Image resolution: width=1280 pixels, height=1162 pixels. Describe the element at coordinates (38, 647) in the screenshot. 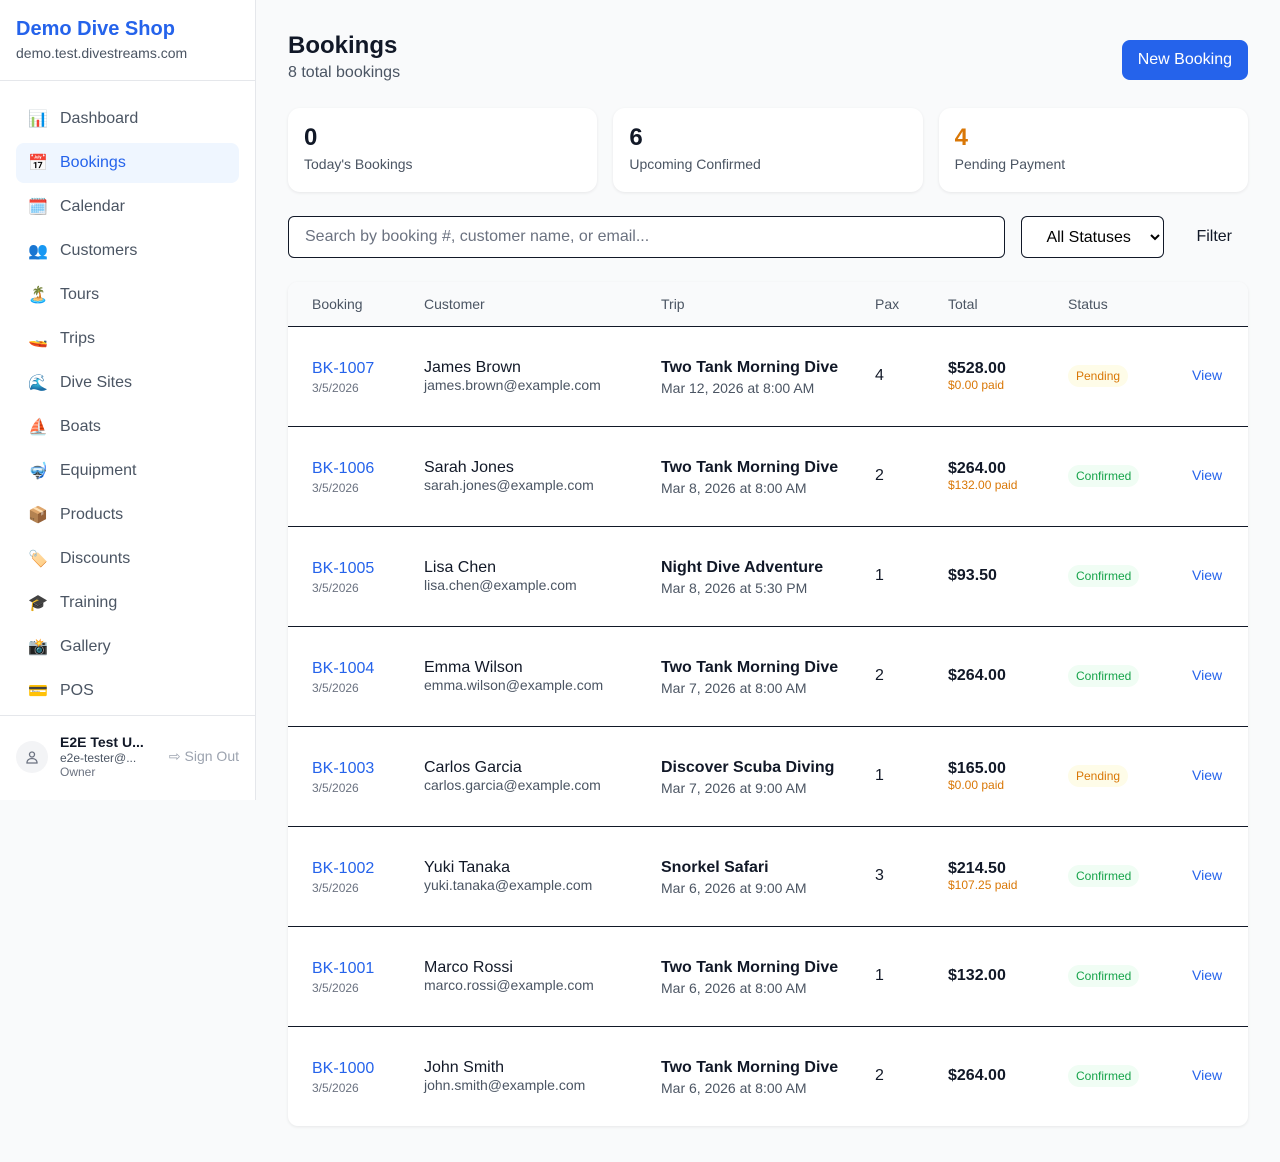

I see `camera-icon: 📸` at that location.